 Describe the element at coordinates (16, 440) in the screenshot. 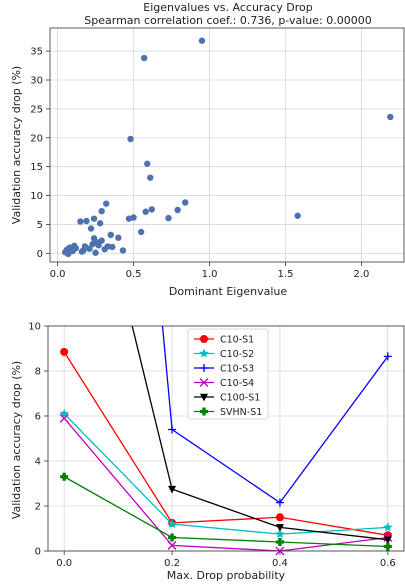

I see `chart2-y-axis-label: Validation accuracy drop (%)` at that location.